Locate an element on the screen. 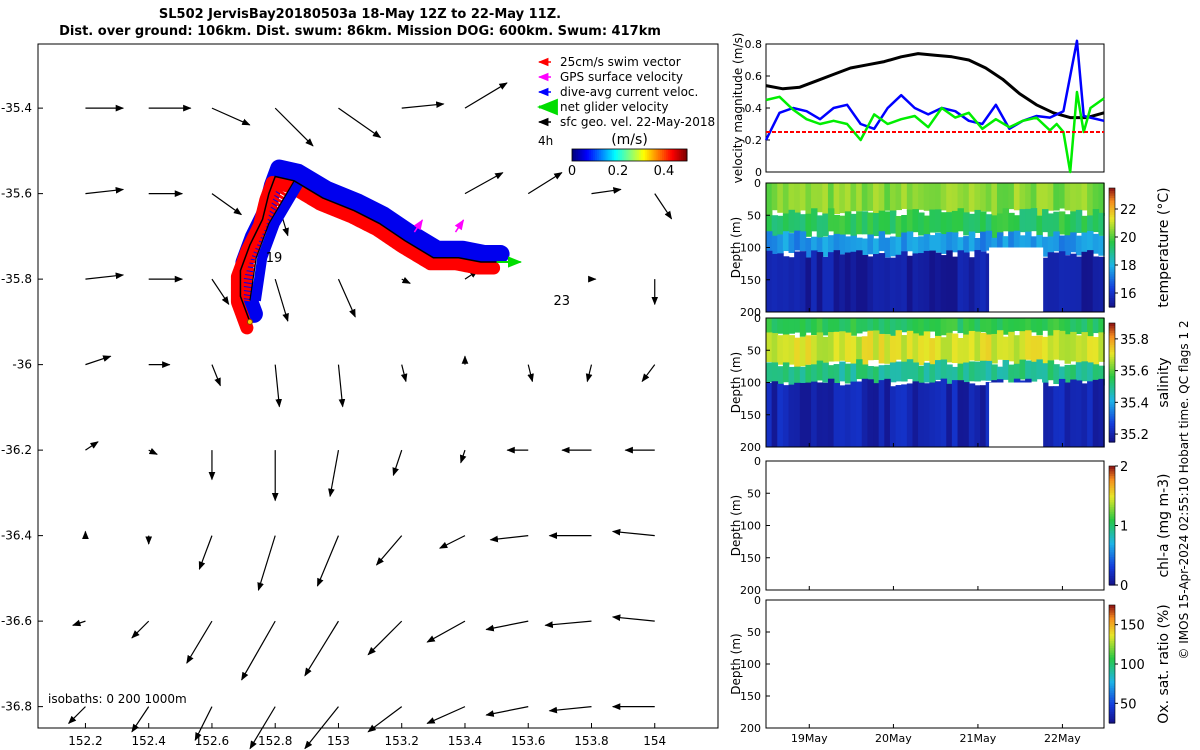 The image size is (1200, 750). velocity-ytick-label: 0.2 is located at coordinates (754, 140).